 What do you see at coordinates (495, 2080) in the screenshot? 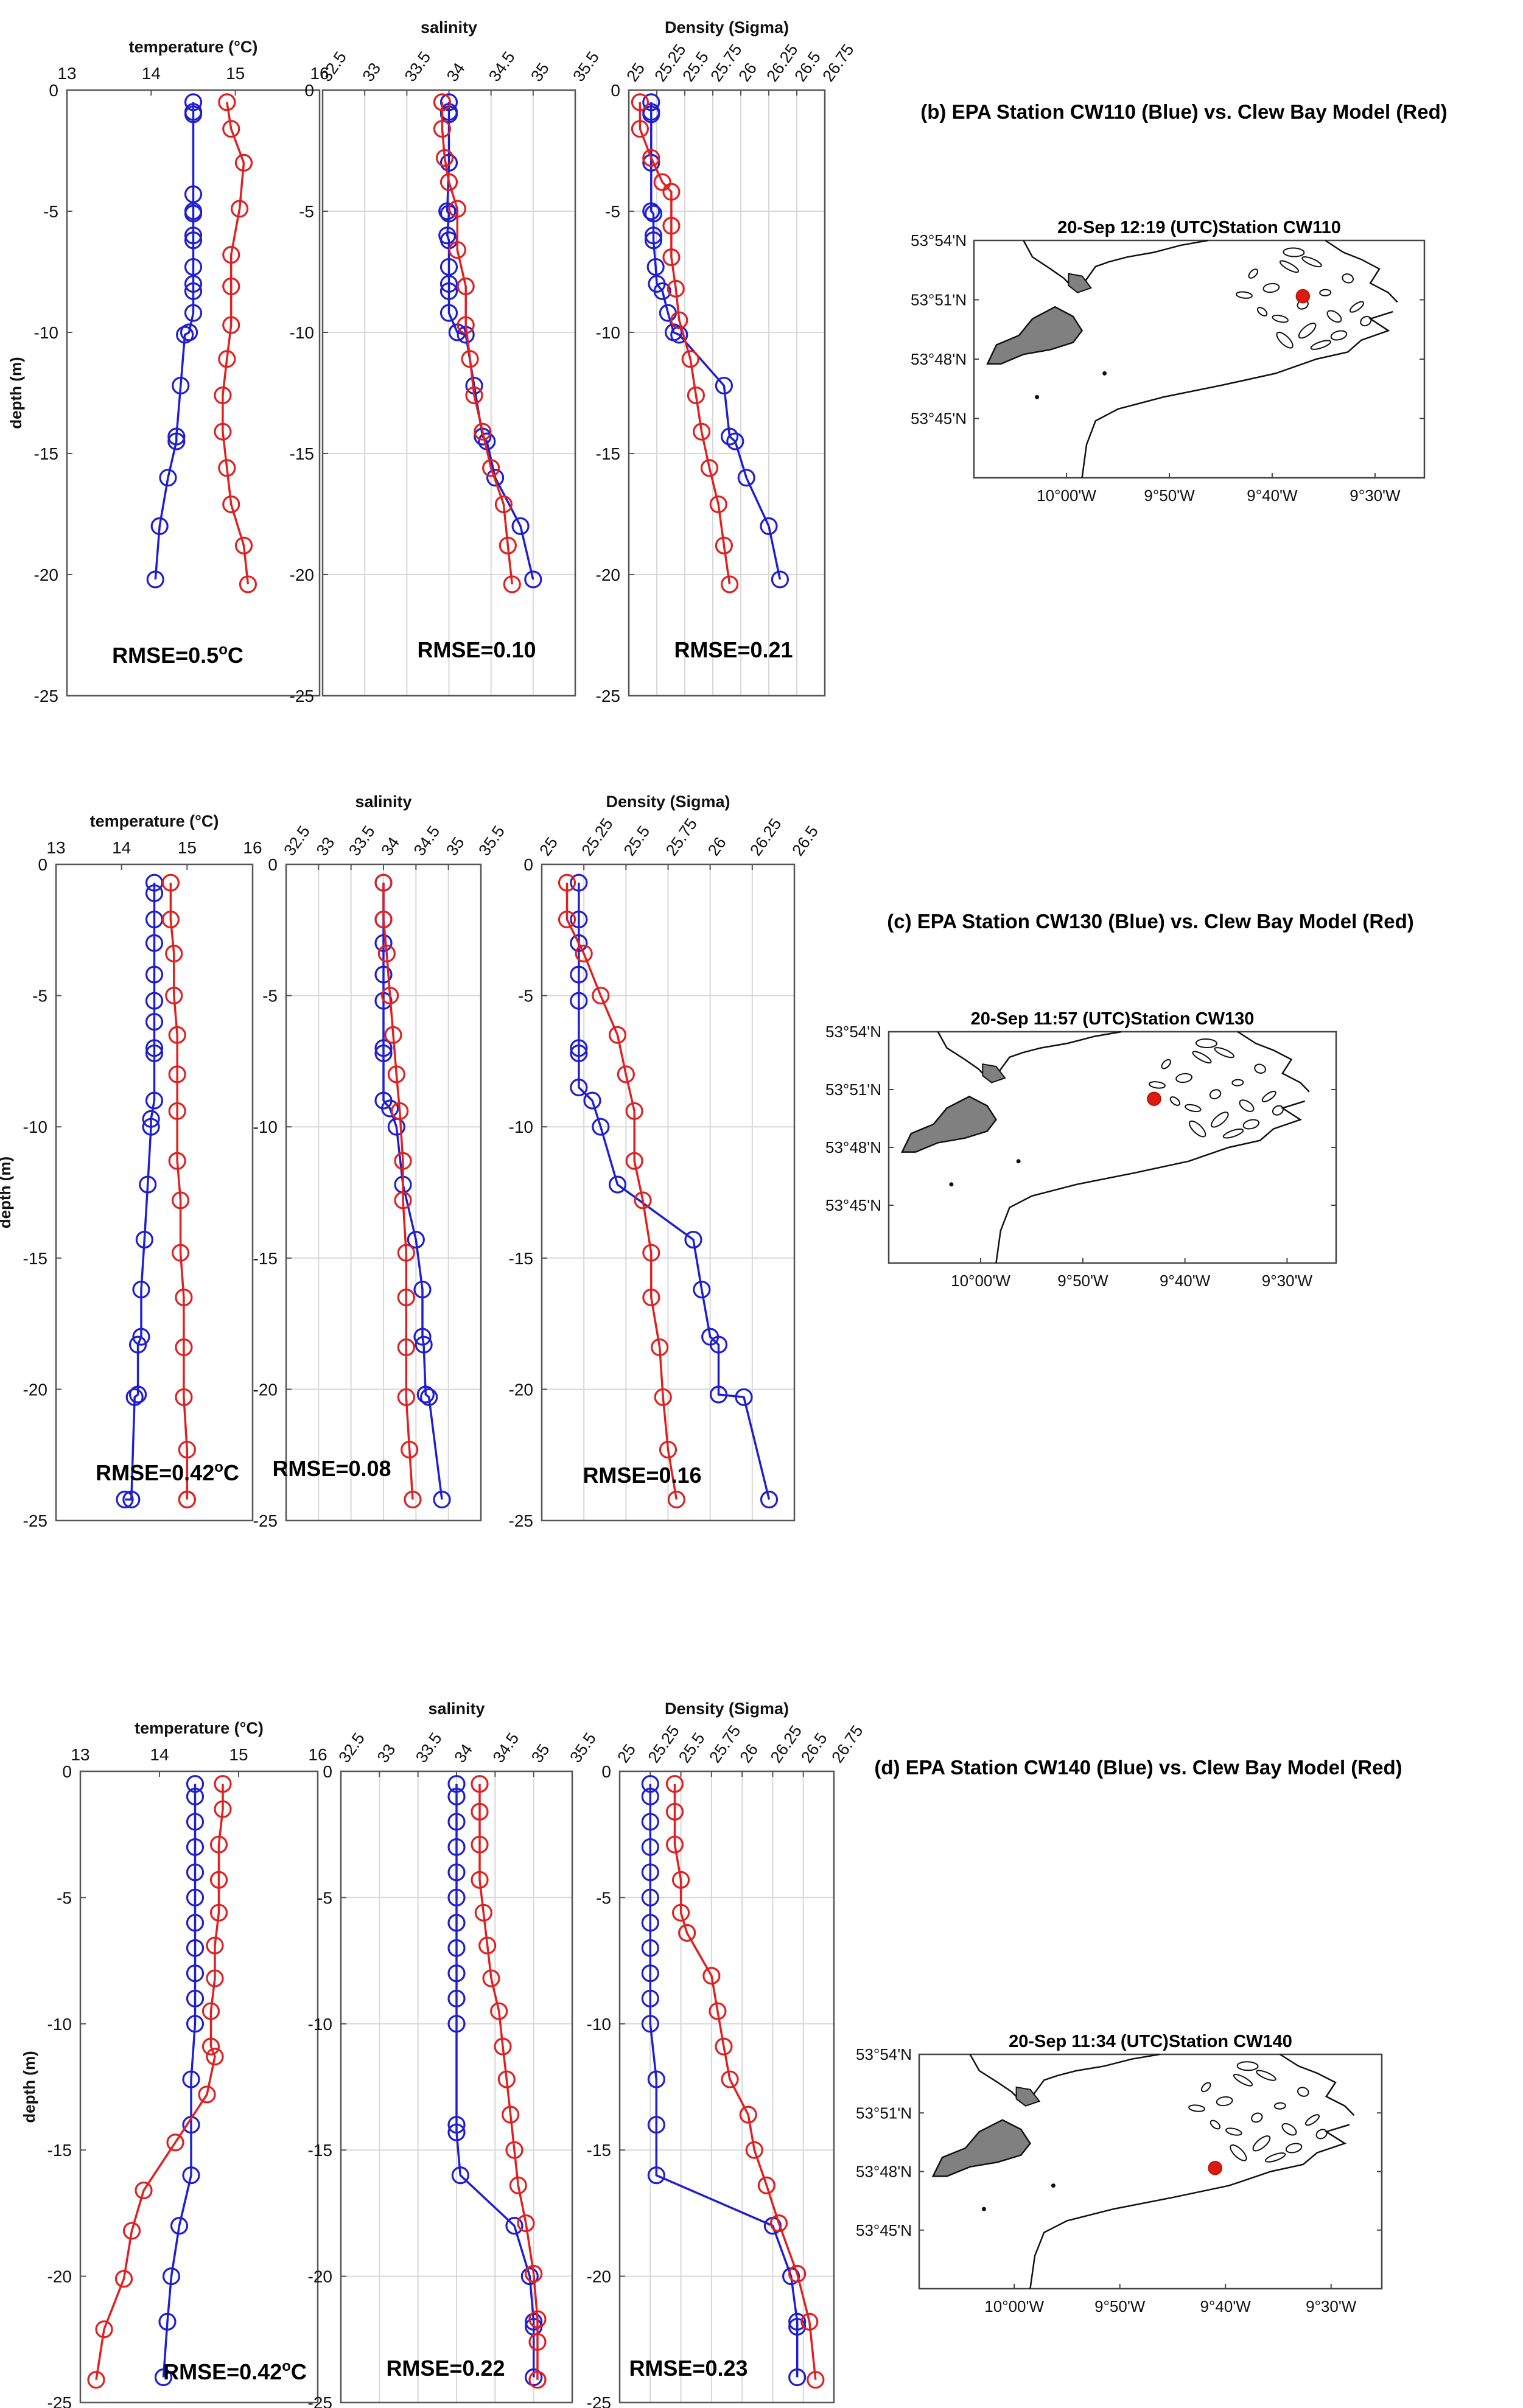
I see `observed-profile-line` at bounding box center [495, 2080].